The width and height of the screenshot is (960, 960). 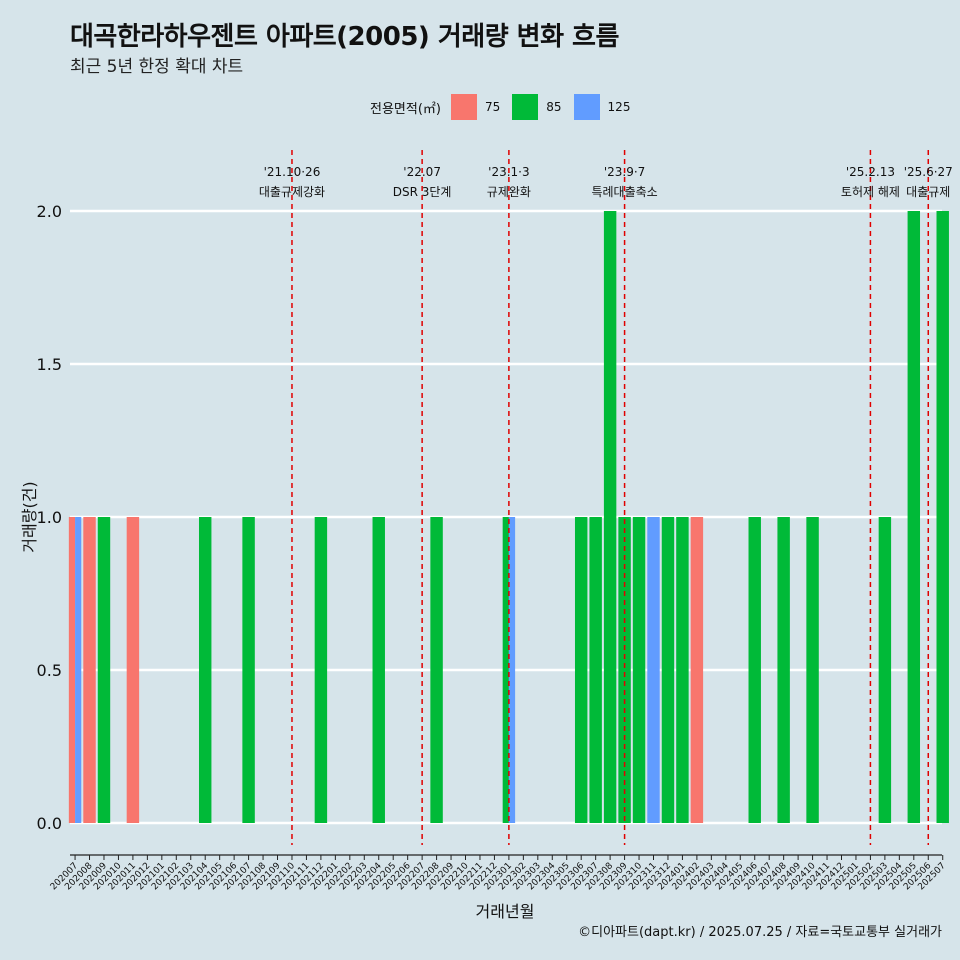 I want to click on event-date: '22.07, so click(x=422, y=172).